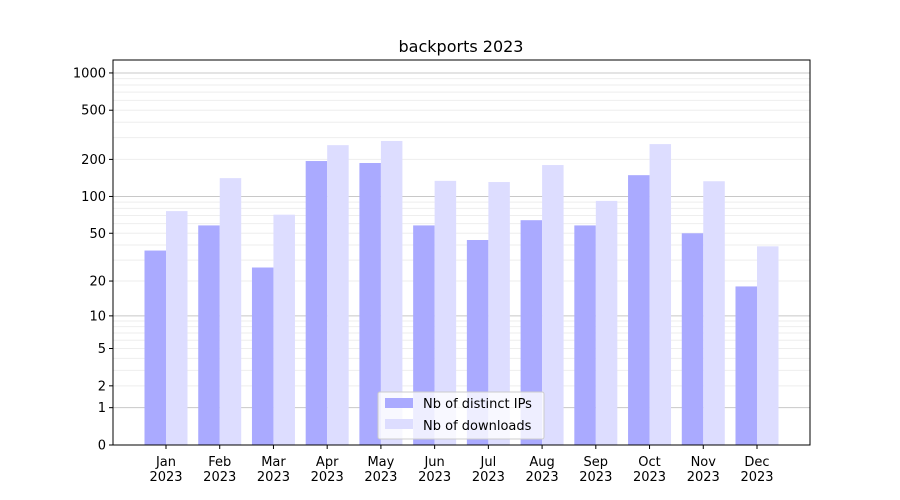  Describe the element at coordinates (165, 462) in the screenshot. I see `x-tick-label-line: Jan` at that location.